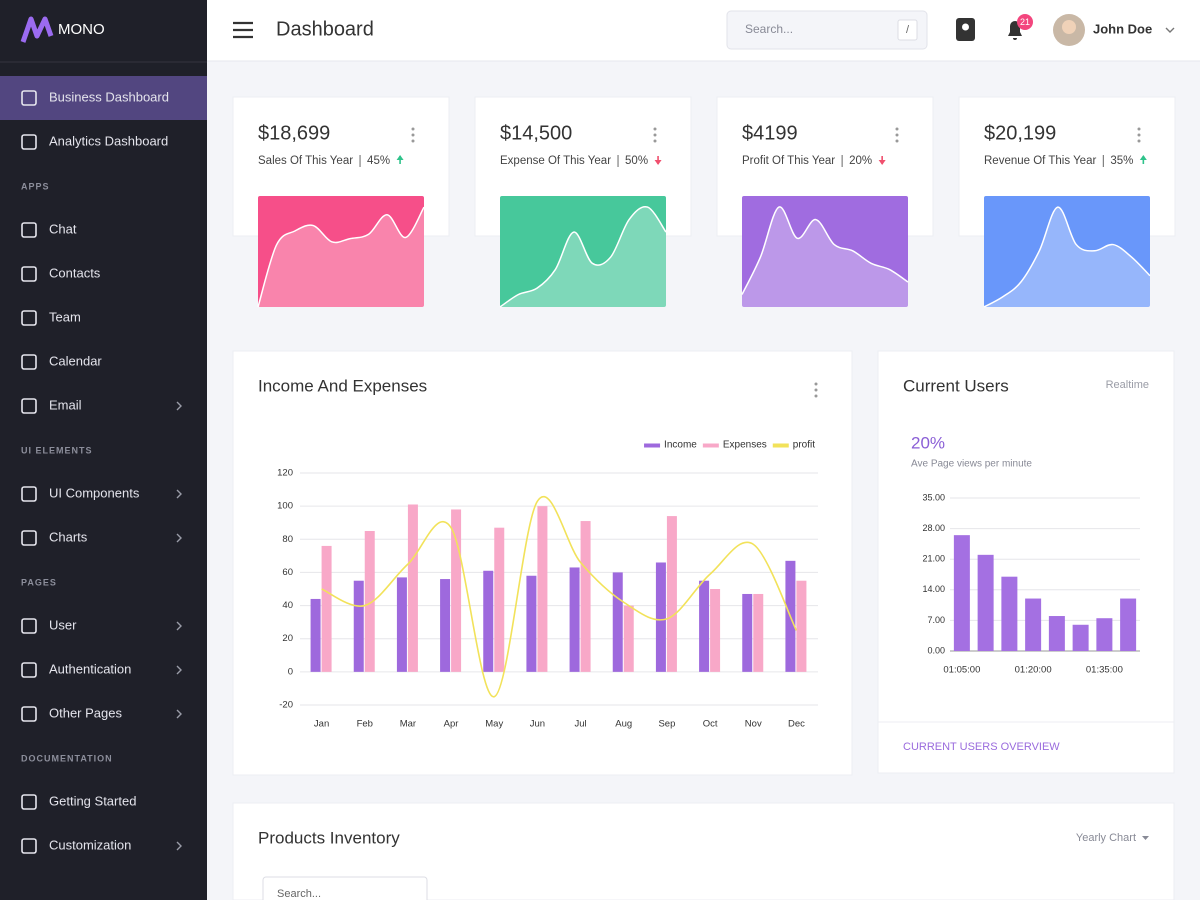 Image resolution: width=1200 pixels, height=900 pixels. What do you see at coordinates (581, 724) in the screenshot?
I see `x-tick-label: Jul` at bounding box center [581, 724].